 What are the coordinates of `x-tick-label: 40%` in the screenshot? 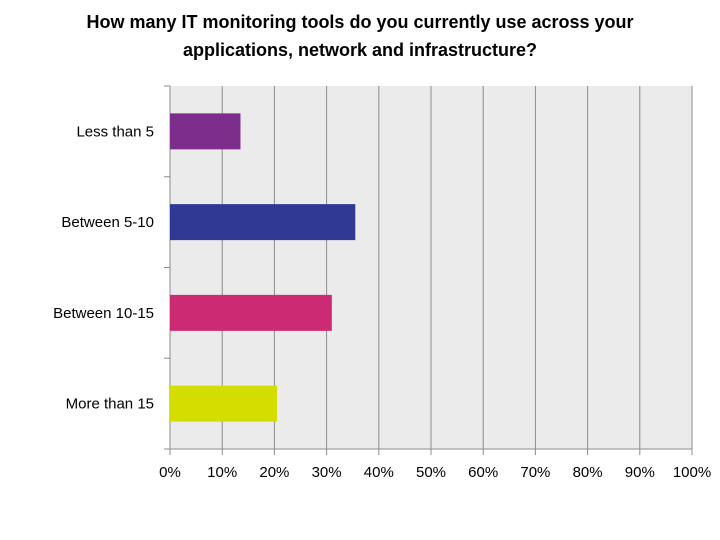 It's located at (379, 472).